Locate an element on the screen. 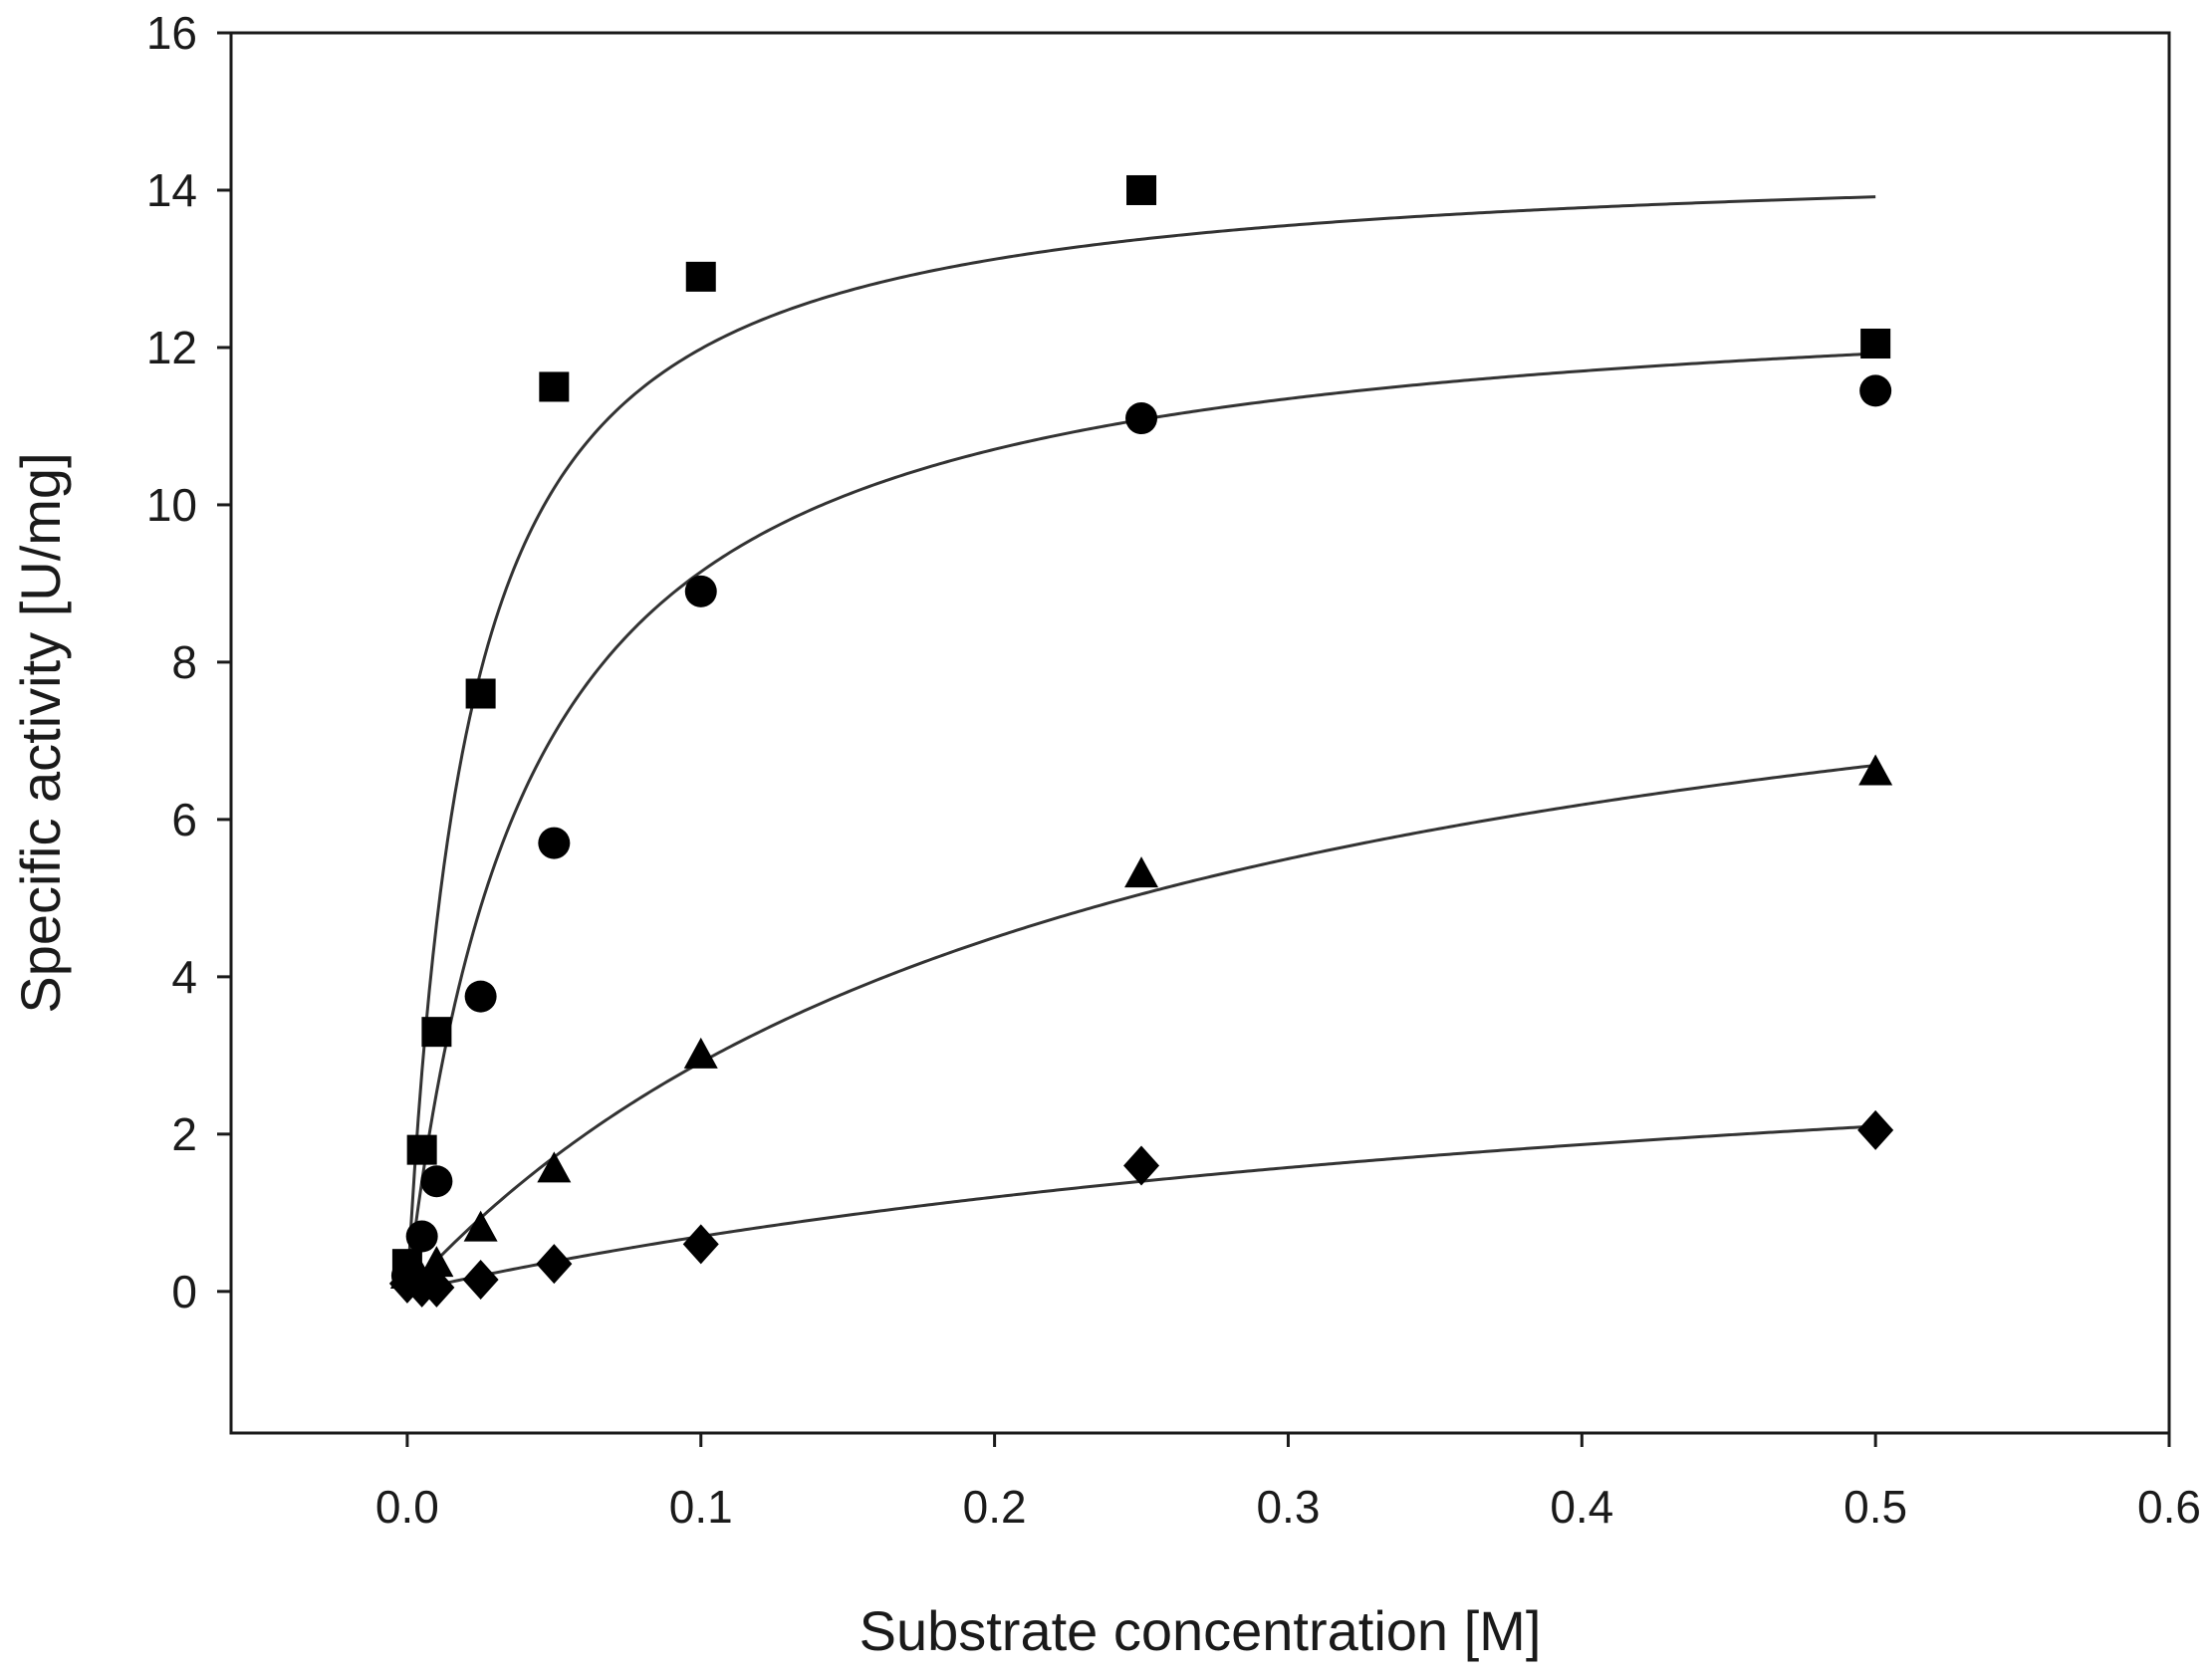 The width and height of the screenshot is (2212, 1678). x-tick-label: 0.2 is located at coordinates (995, 1507).